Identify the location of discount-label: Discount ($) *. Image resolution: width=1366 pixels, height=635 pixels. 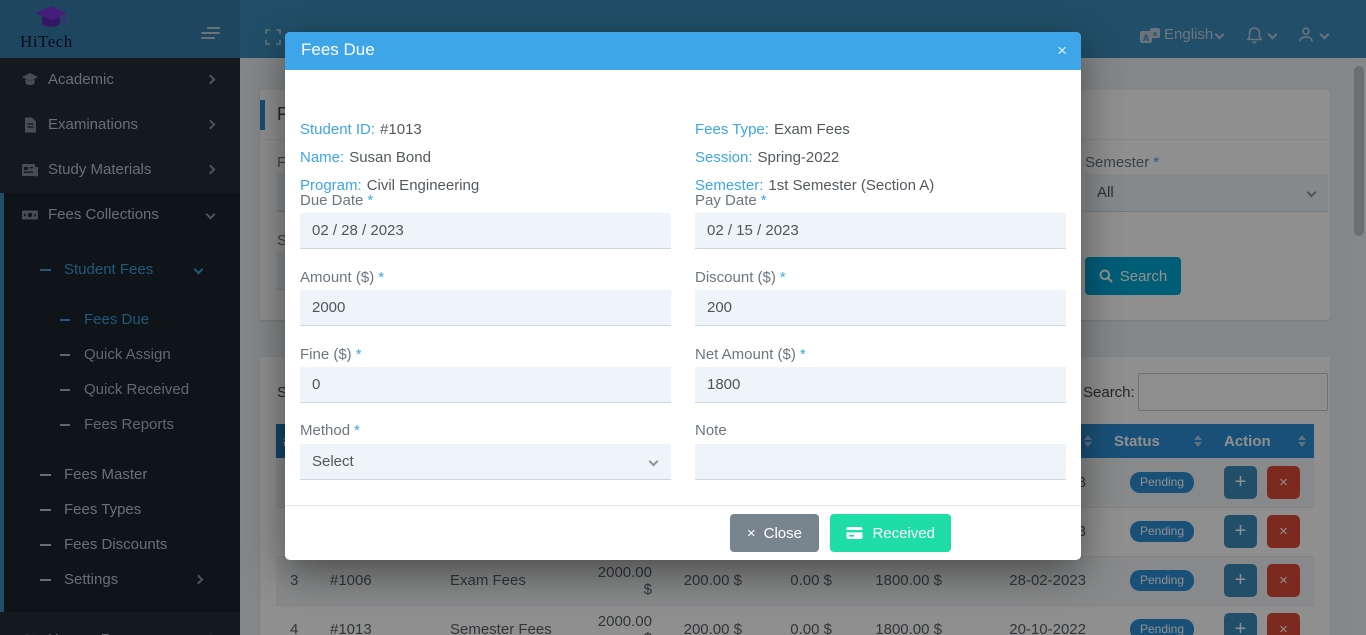
(740, 277).